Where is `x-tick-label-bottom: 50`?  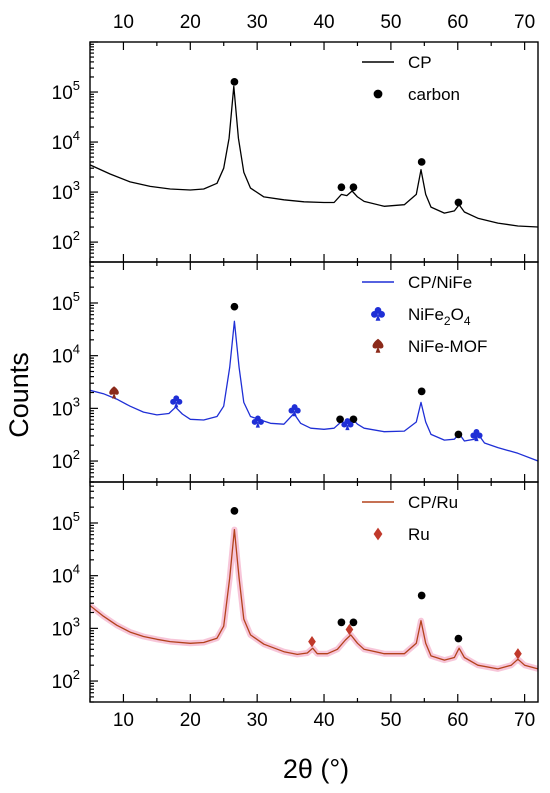
x-tick-label-bottom: 50 is located at coordinates (390, 720).